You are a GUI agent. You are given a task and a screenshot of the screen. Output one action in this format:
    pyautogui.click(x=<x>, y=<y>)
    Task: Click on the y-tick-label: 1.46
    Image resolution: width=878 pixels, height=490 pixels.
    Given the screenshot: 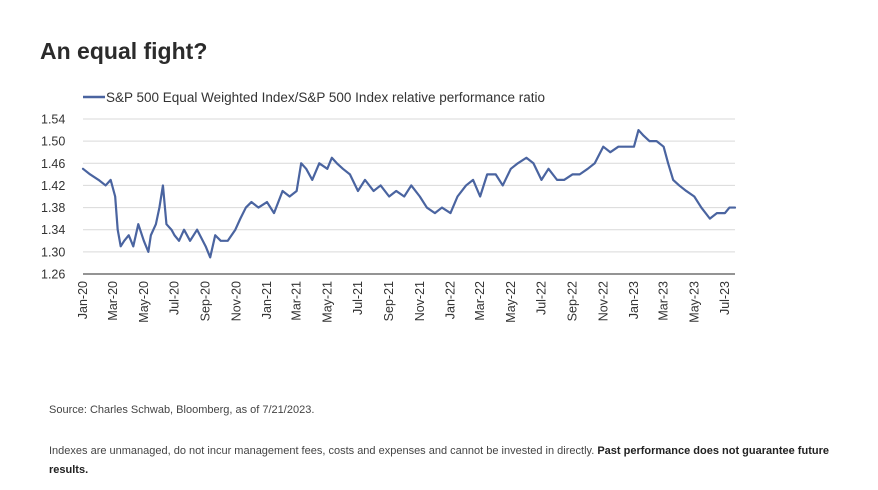 What is the action you would take?
    pyautogui.click(x=53, y=164)
    